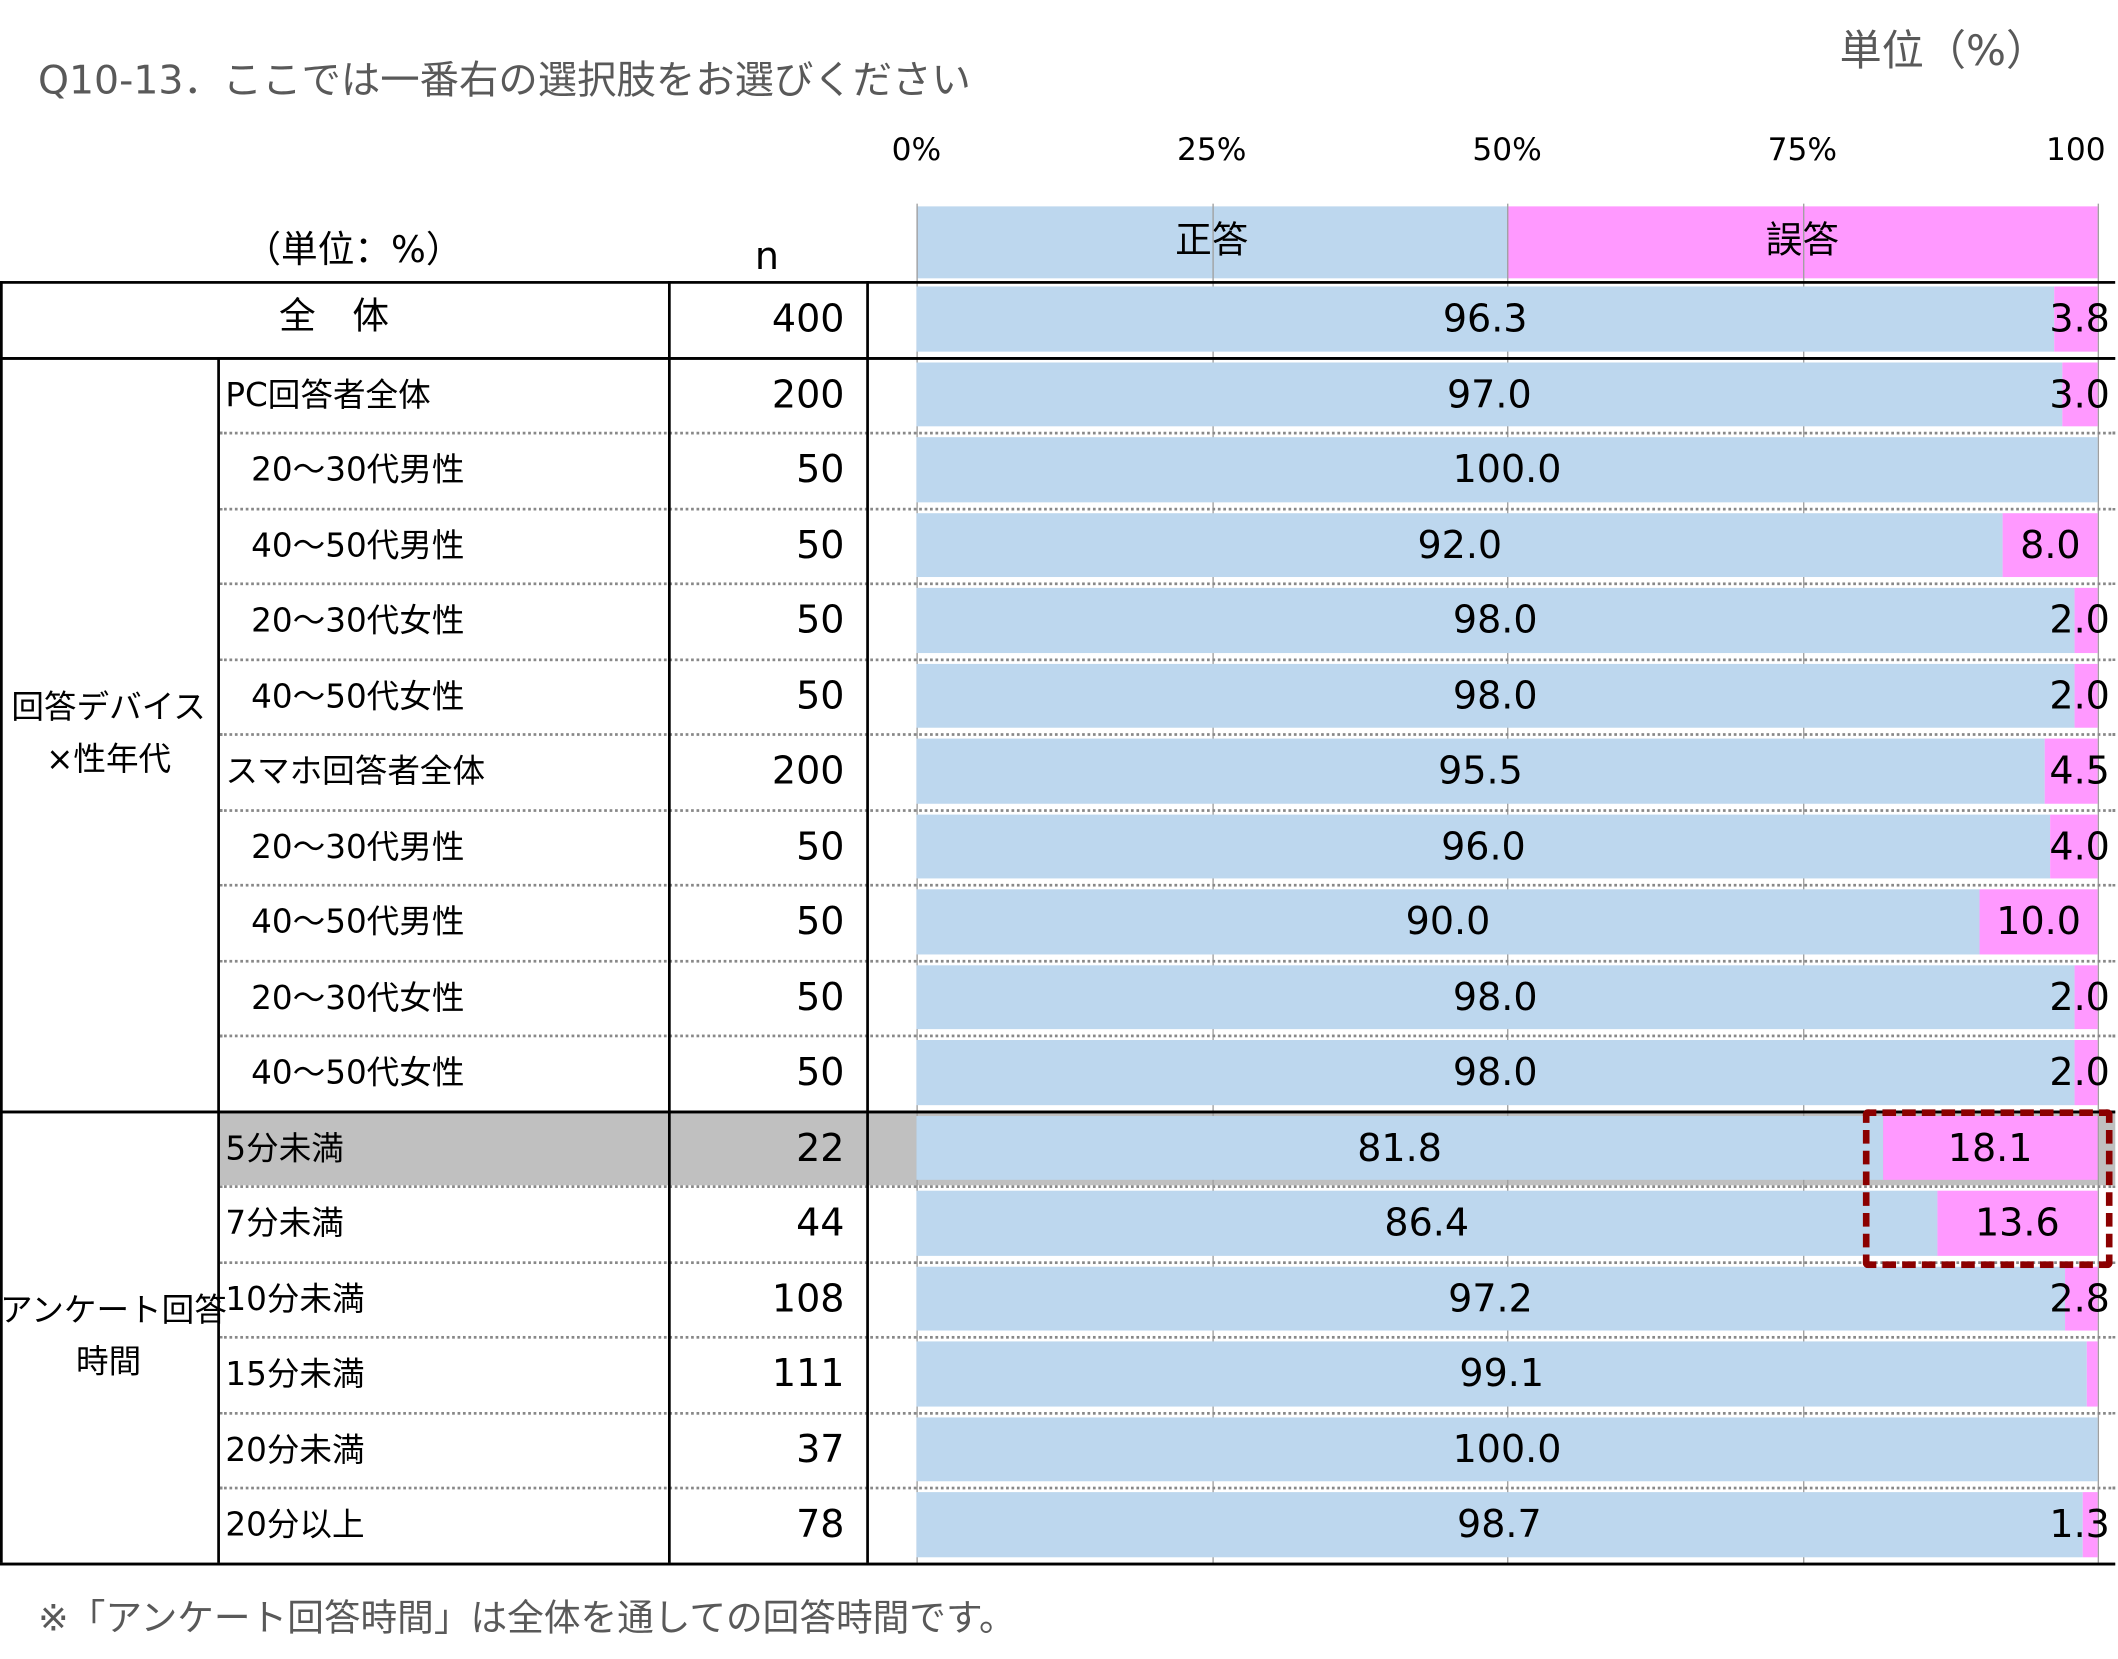 The image size is (2118, 1659). Describe the element at coordinates (295, 1298) in the screenshot. I see `row-label: 10分未満` at that location.